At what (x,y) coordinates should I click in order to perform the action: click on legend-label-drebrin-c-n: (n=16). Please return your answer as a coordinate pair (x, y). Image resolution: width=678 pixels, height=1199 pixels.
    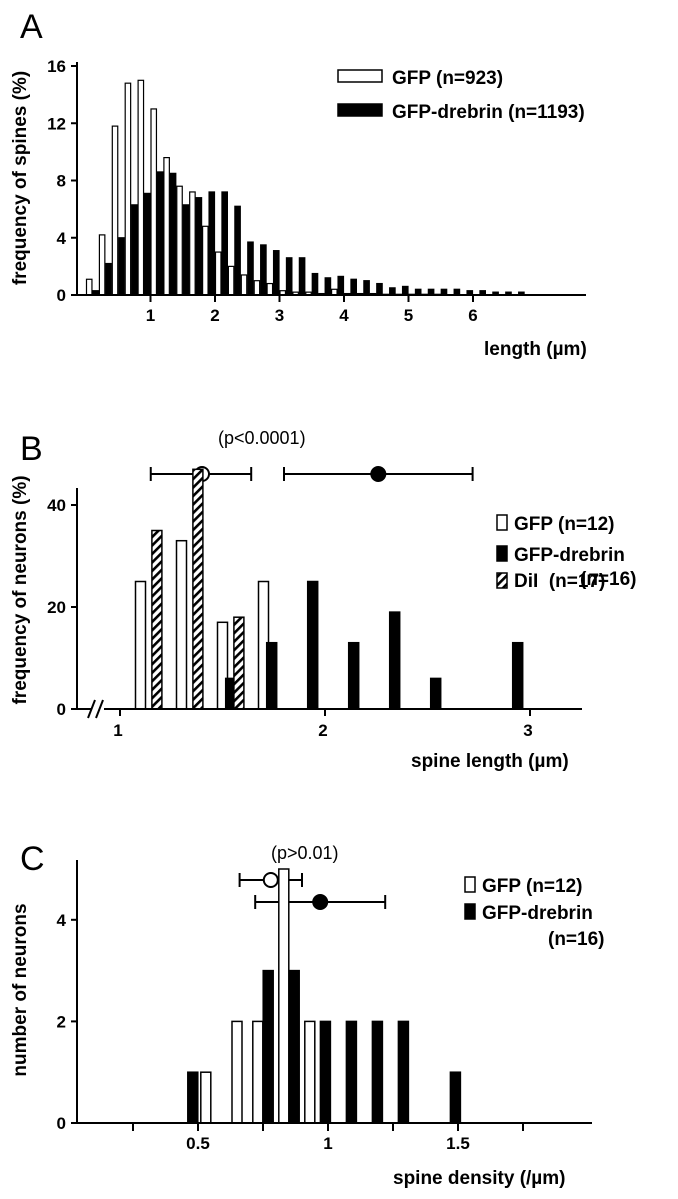
    Looking at the image, I should click on (576, 939).